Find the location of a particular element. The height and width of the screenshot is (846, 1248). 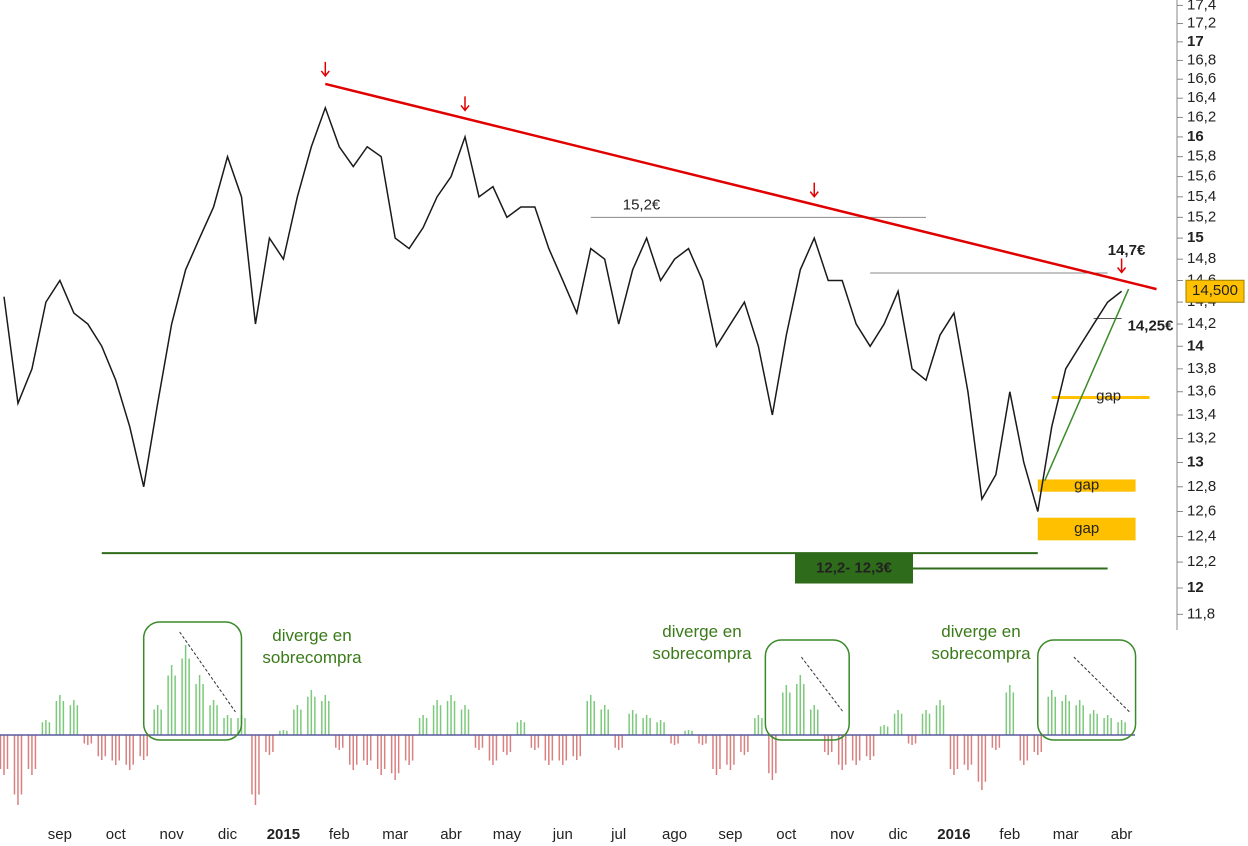

level-label-box is located at coordinates (854, 568).